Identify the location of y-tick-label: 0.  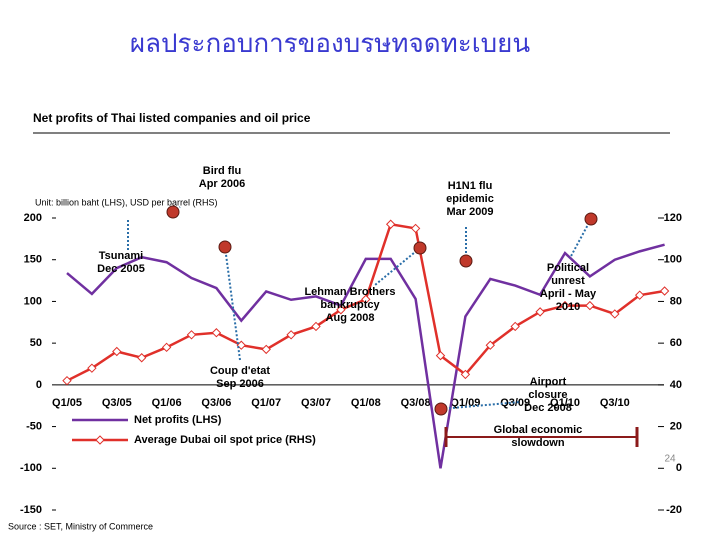
(39, 385).